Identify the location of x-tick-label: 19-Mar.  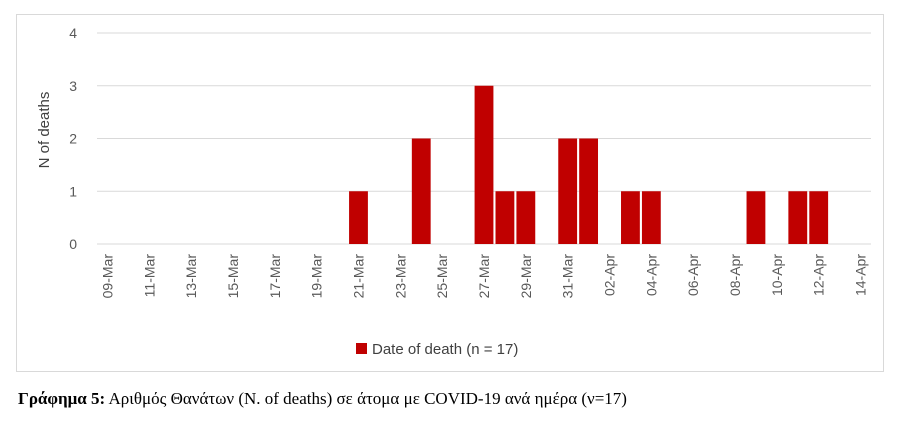
(317, 276).